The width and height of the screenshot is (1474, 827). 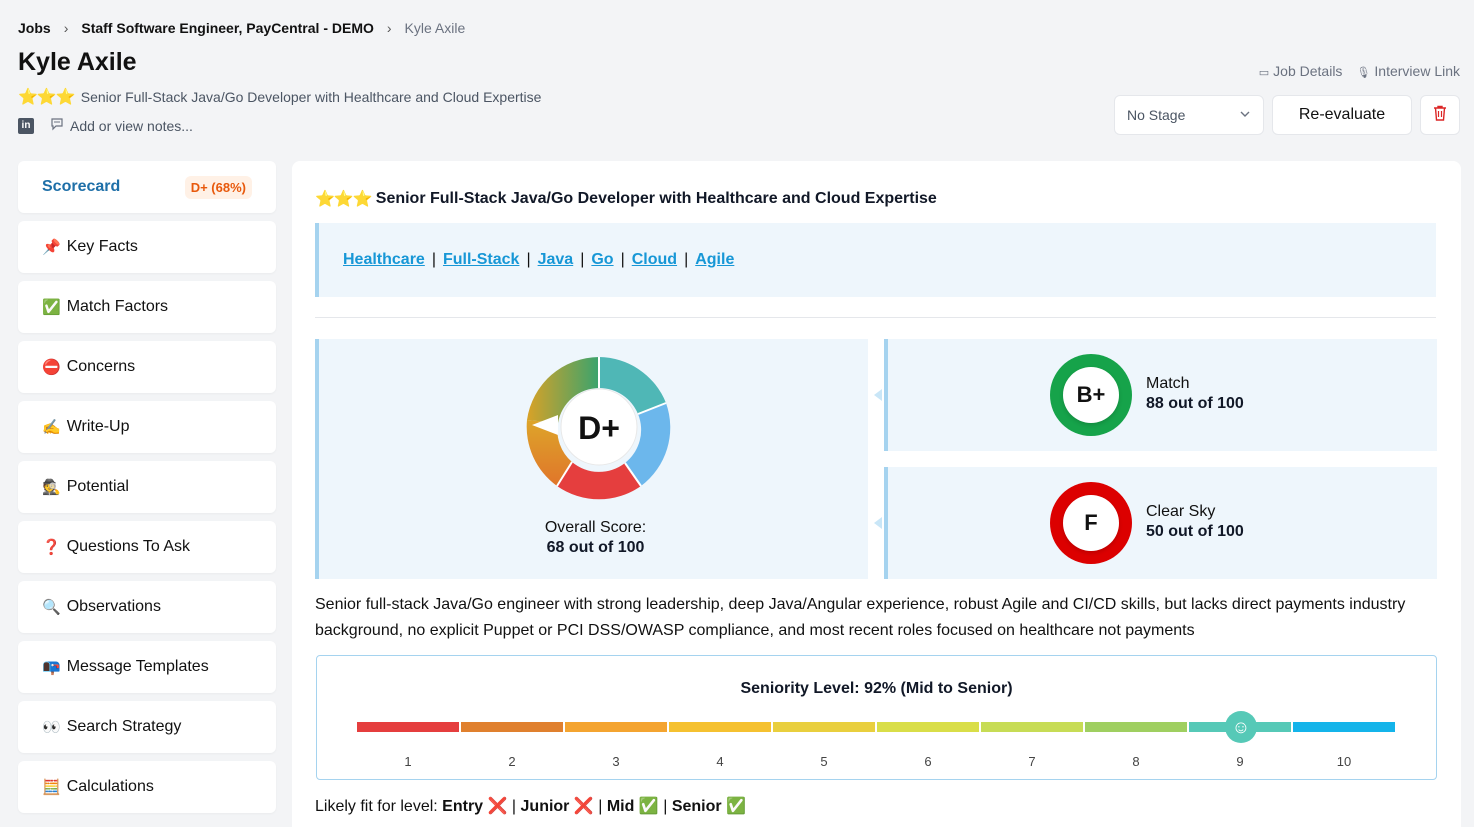 What do you see at coordinates (147, 787) in the screenshot?
I see `sidebar-item-calculations: 🧮 Calculations` at bounding box center [147, 787].